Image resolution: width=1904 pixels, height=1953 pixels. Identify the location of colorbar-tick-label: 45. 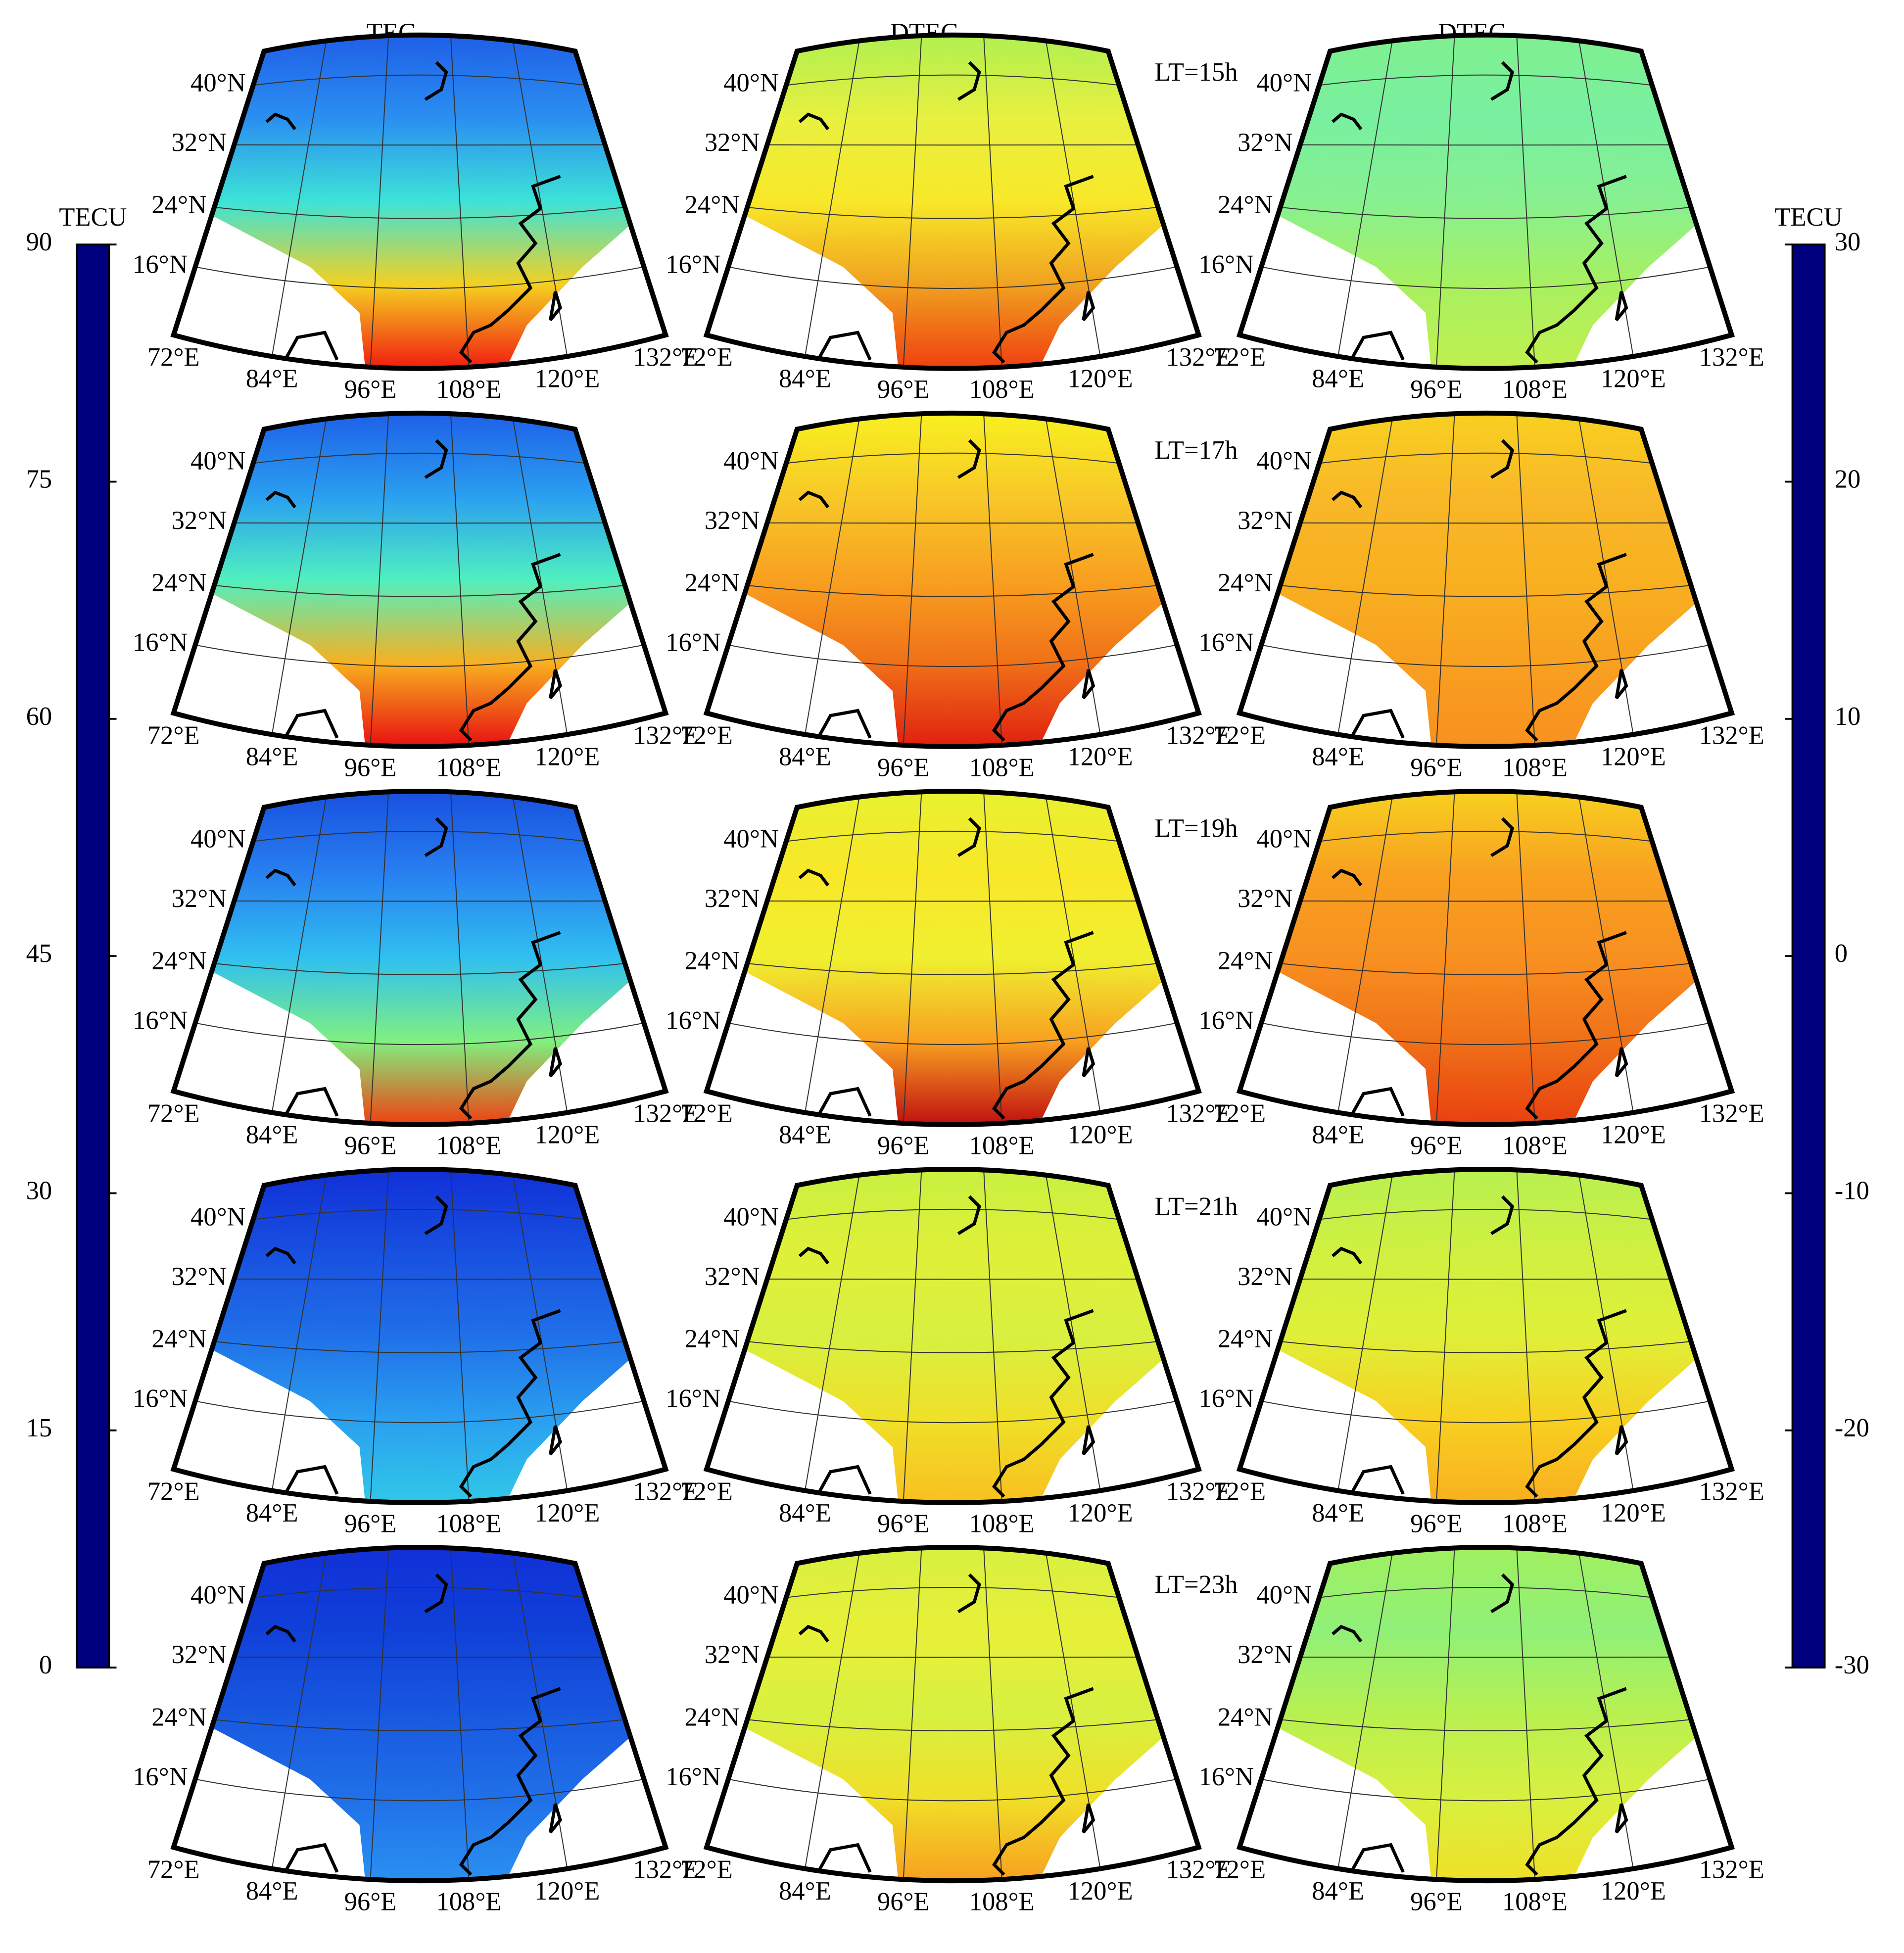
(39, 953).